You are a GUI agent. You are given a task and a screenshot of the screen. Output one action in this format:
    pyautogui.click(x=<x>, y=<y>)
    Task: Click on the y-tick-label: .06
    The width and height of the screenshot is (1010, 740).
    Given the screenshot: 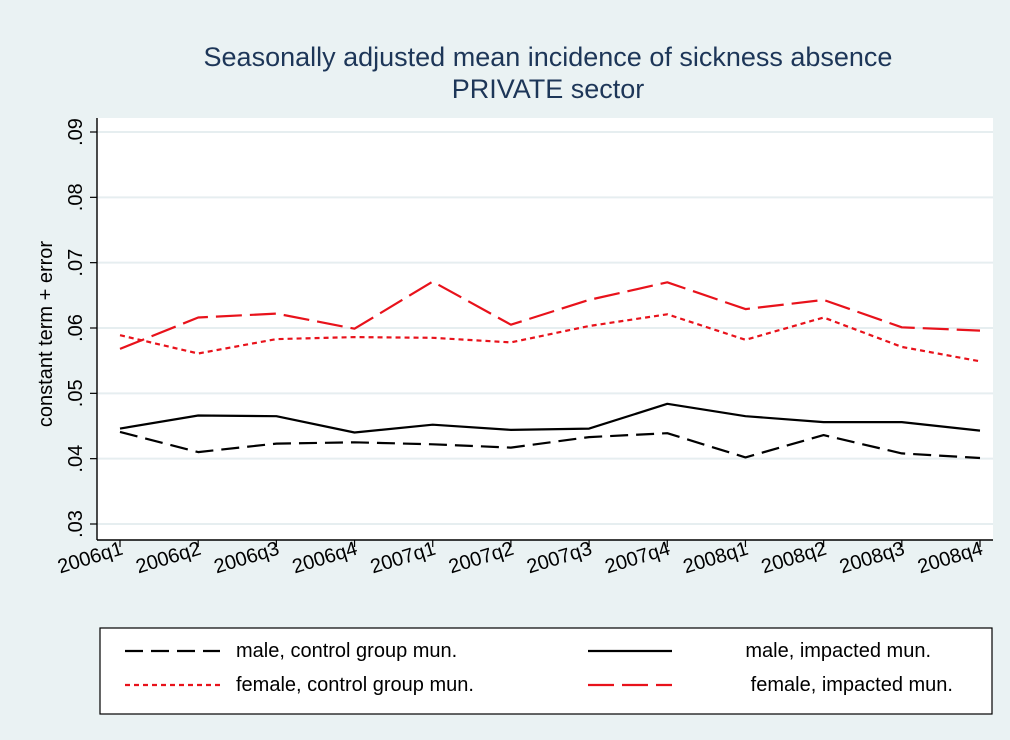 What is the action you would take?
    pyautogui.click(x=76, y=328)
    